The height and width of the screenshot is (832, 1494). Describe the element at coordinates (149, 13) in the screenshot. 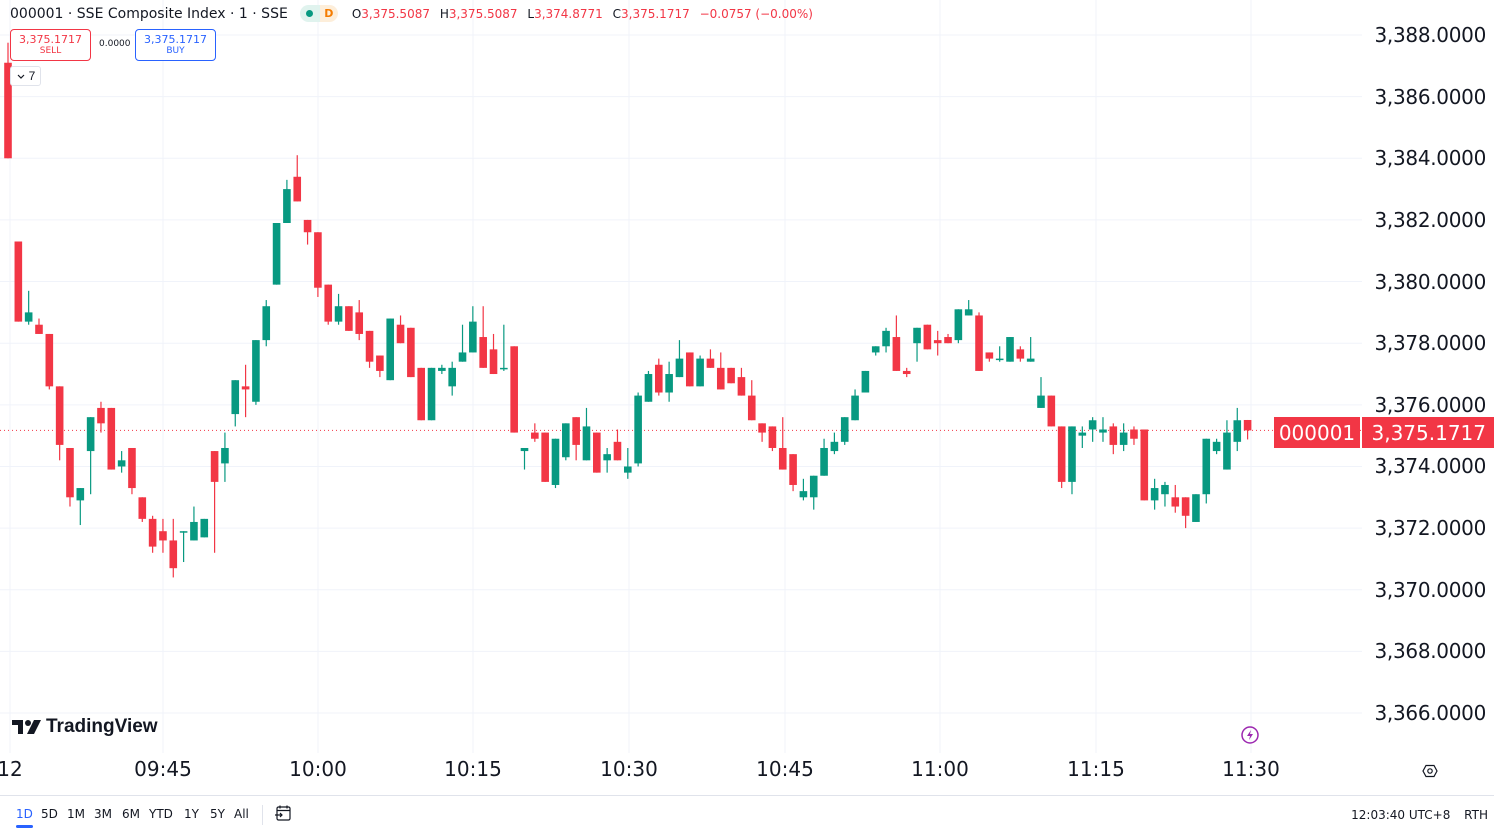

I see `symbol-title: 000001 · SSE Composite Index · 1 · SSE` at that location.